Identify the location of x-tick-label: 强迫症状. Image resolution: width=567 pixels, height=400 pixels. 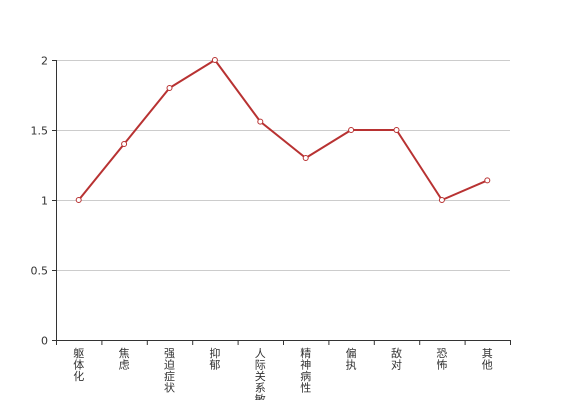
(169, 371).